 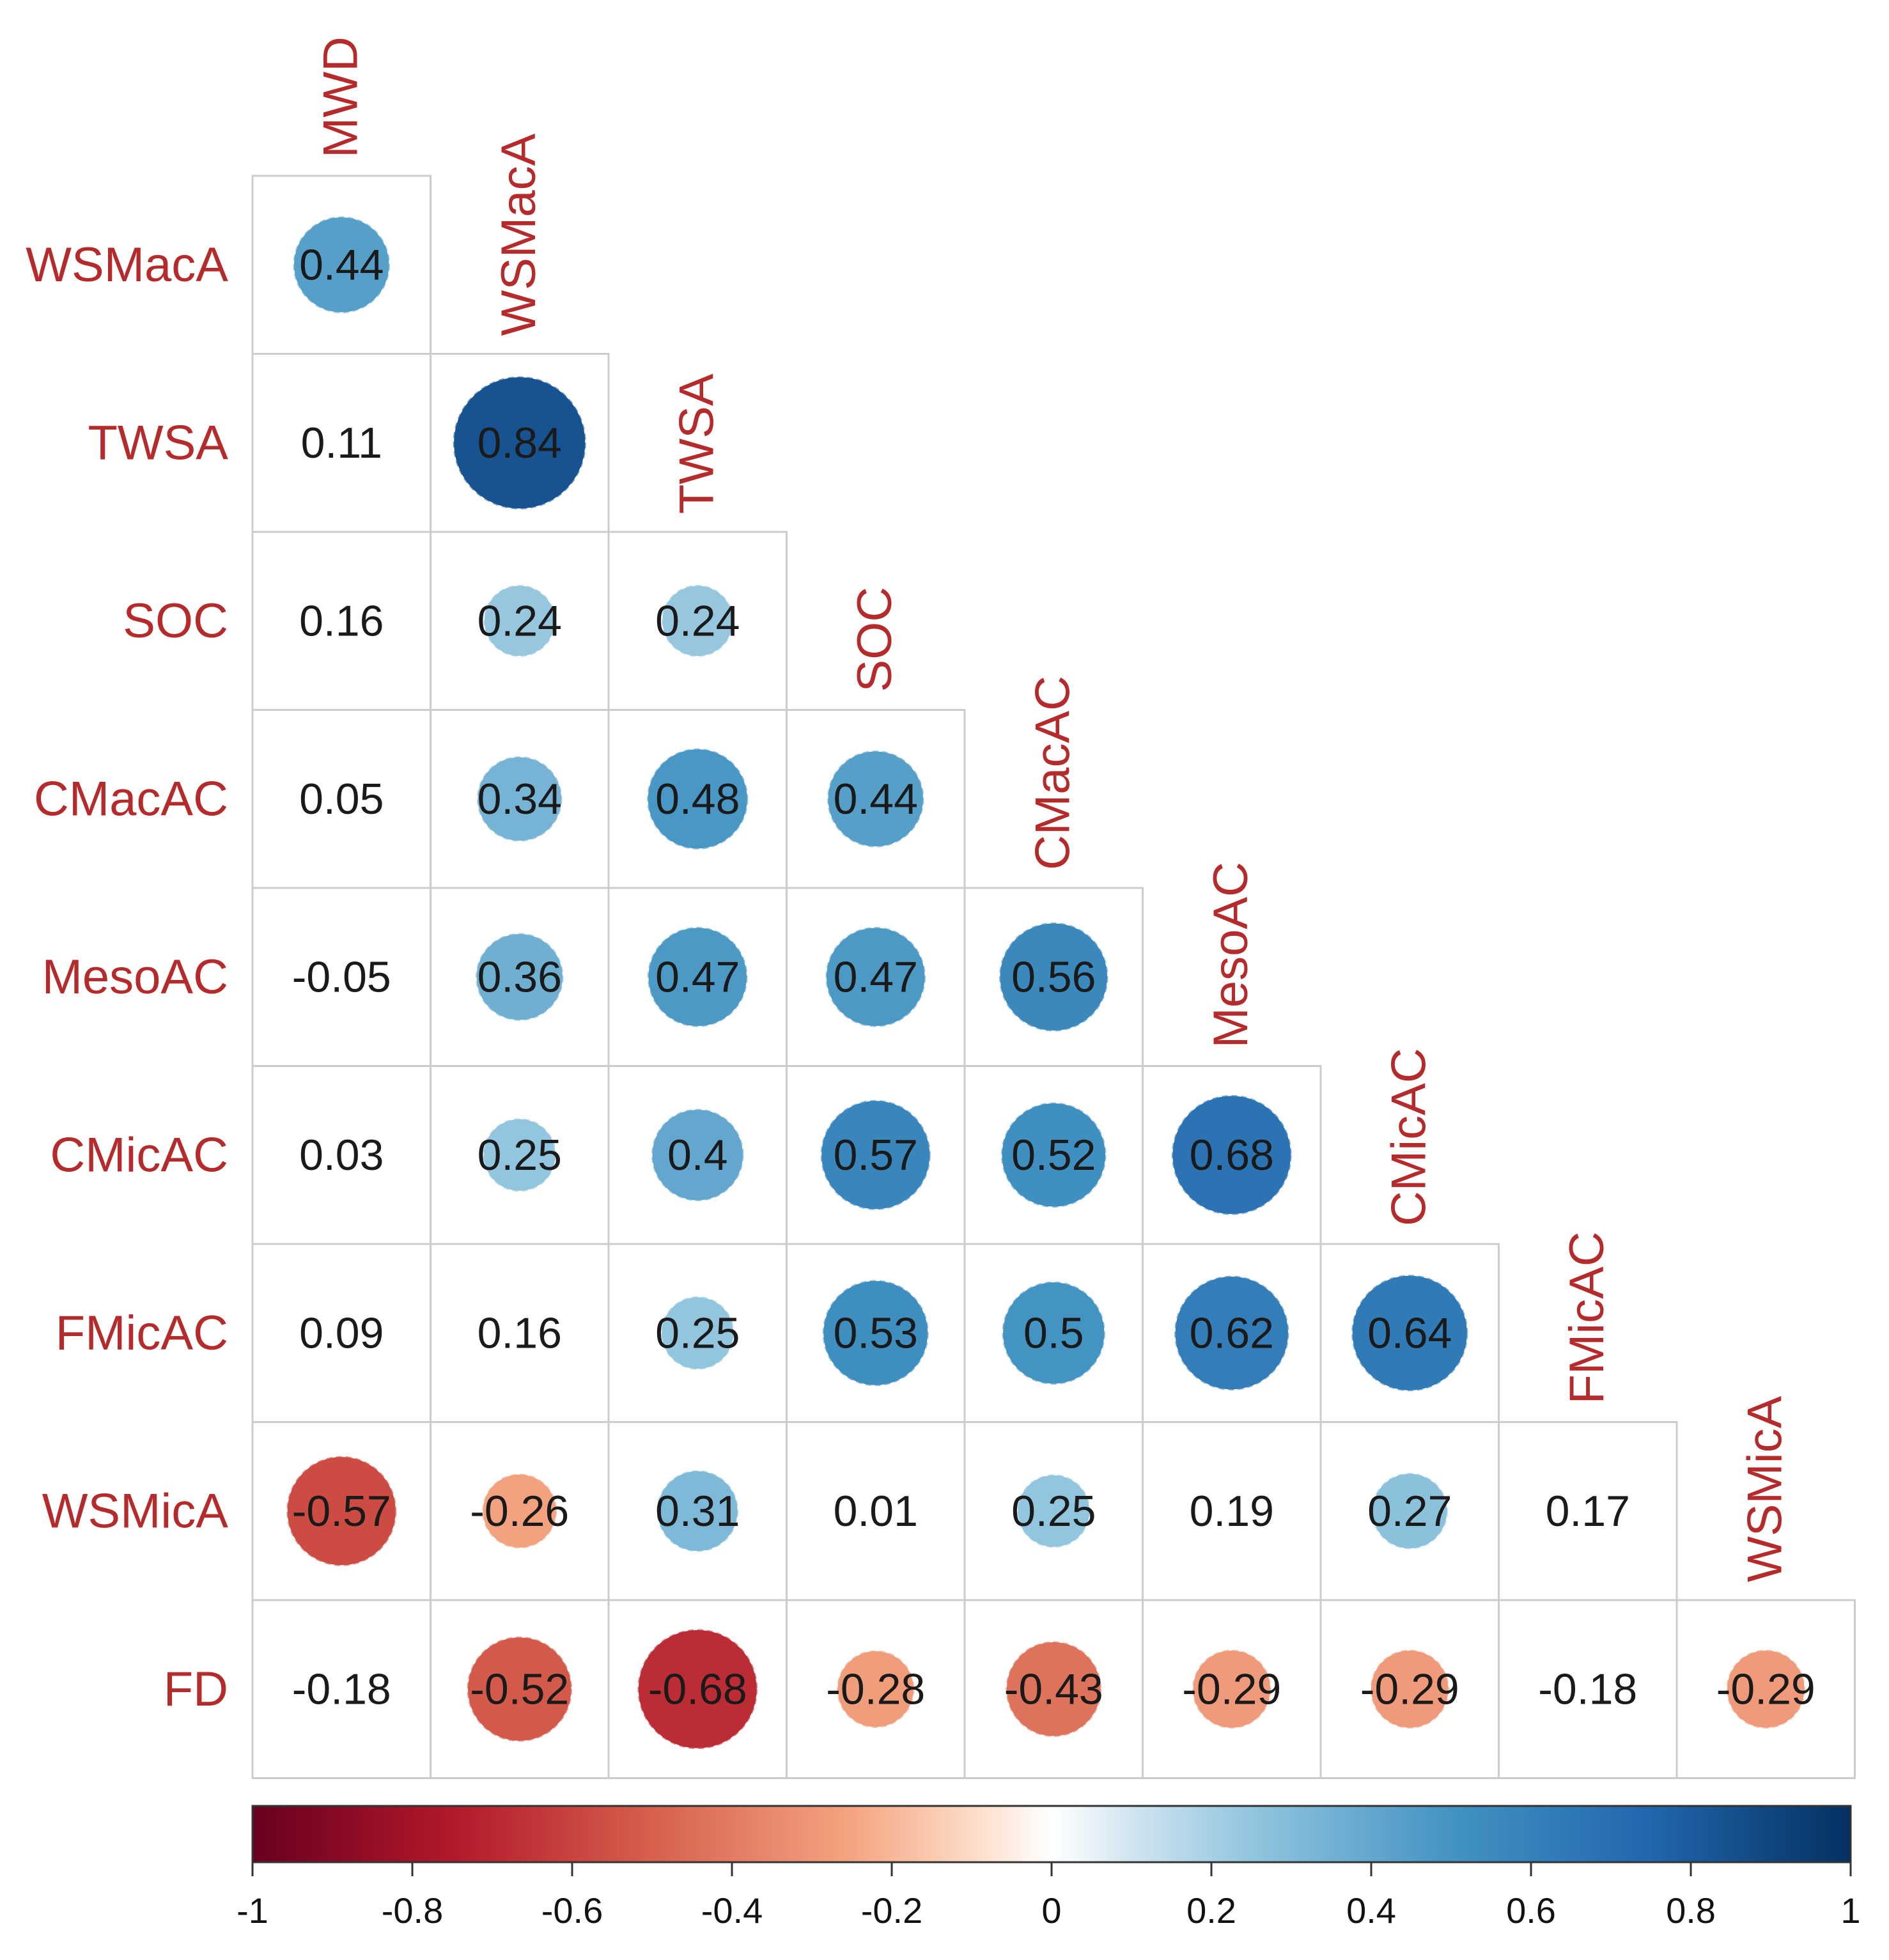 What do you see at coordinates (341, 443) in the screenshot?
I see `correlation-value: 0.11` at bounding box center [341, 443].